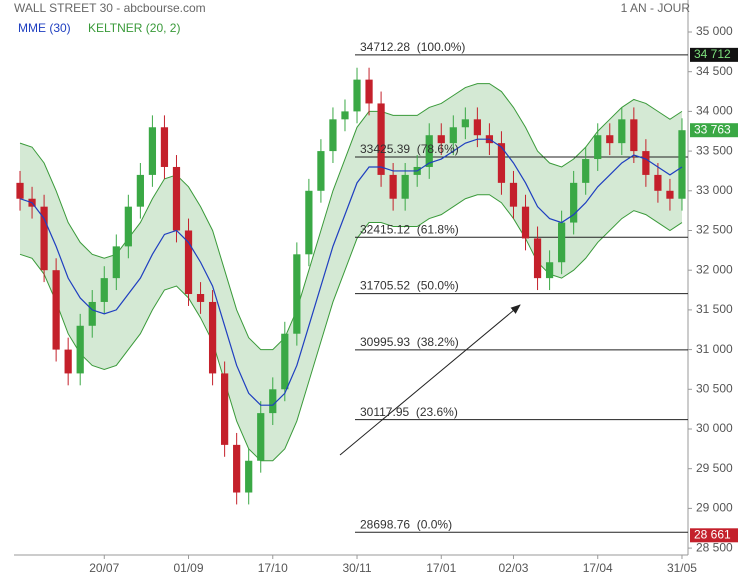 The height and width of the screenshot is (580, 739). I want to click on x-tick-label: 30/11, so click(356, 568).